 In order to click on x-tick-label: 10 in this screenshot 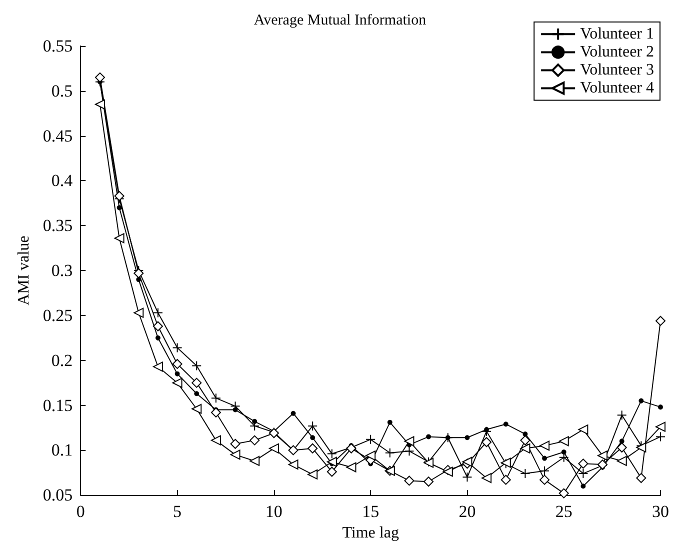, I will do `click(273, 512)`.